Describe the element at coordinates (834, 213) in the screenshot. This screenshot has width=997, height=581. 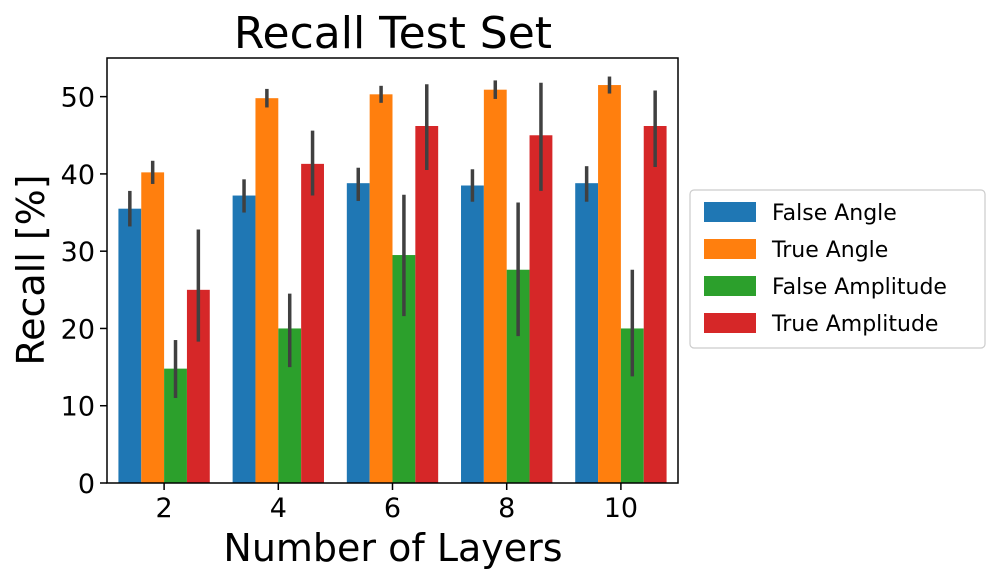
I see `legend-label-false-angle: False Angle` at that location.